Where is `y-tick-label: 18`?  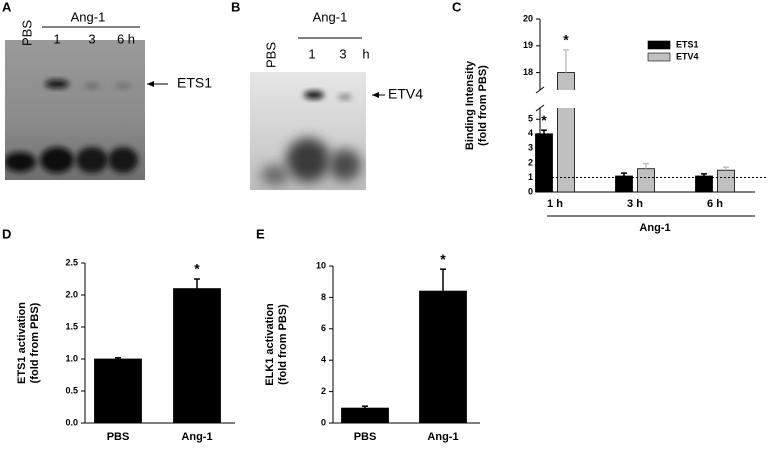
y-tick-label: 18 is located at coordinates (528, 72).